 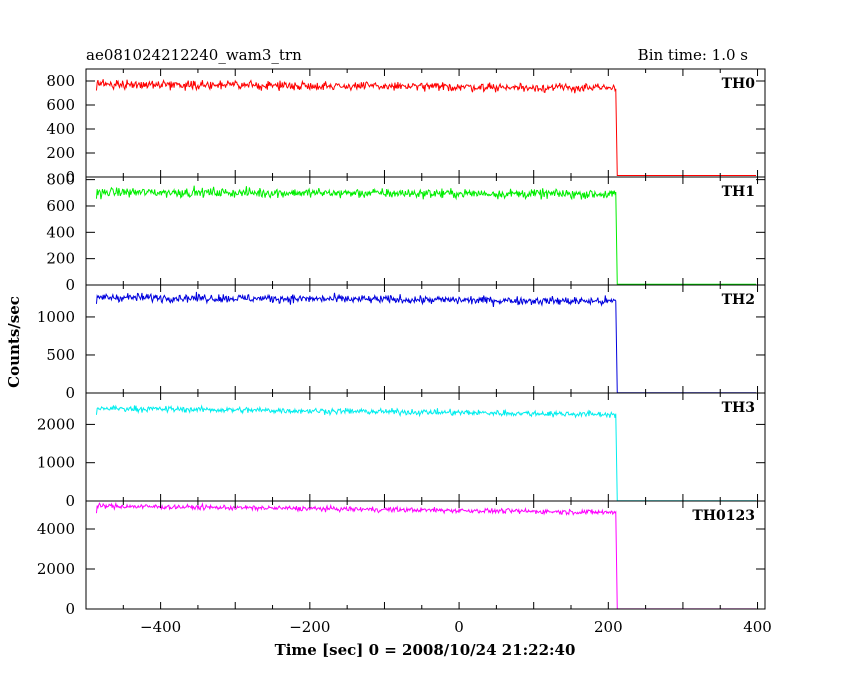 I want to click on x-tick-label: −200, so click(x=309, y=627).